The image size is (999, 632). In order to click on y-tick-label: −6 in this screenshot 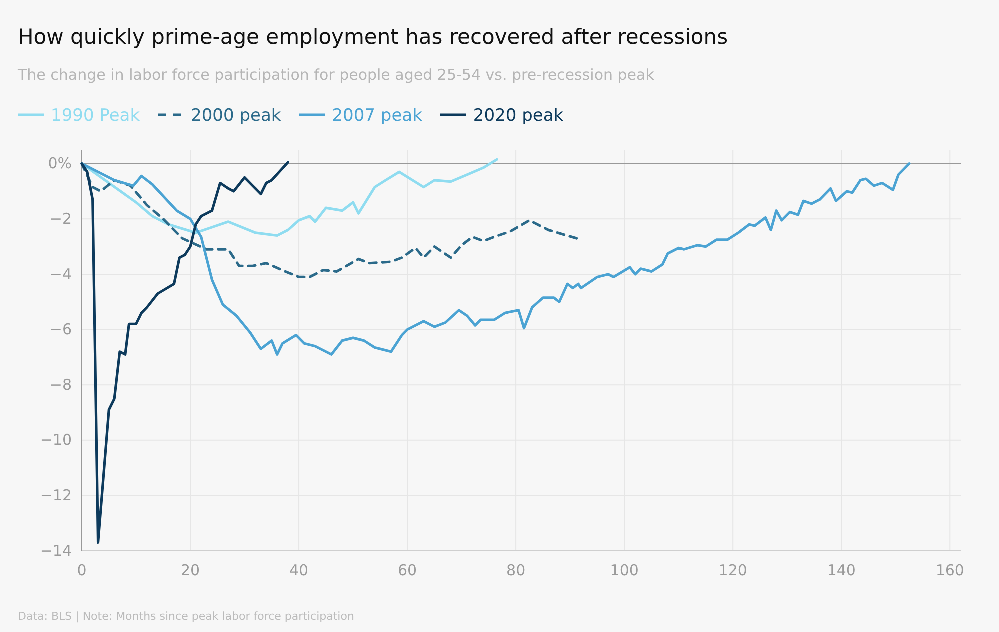, I will do `click(61, 329)`.